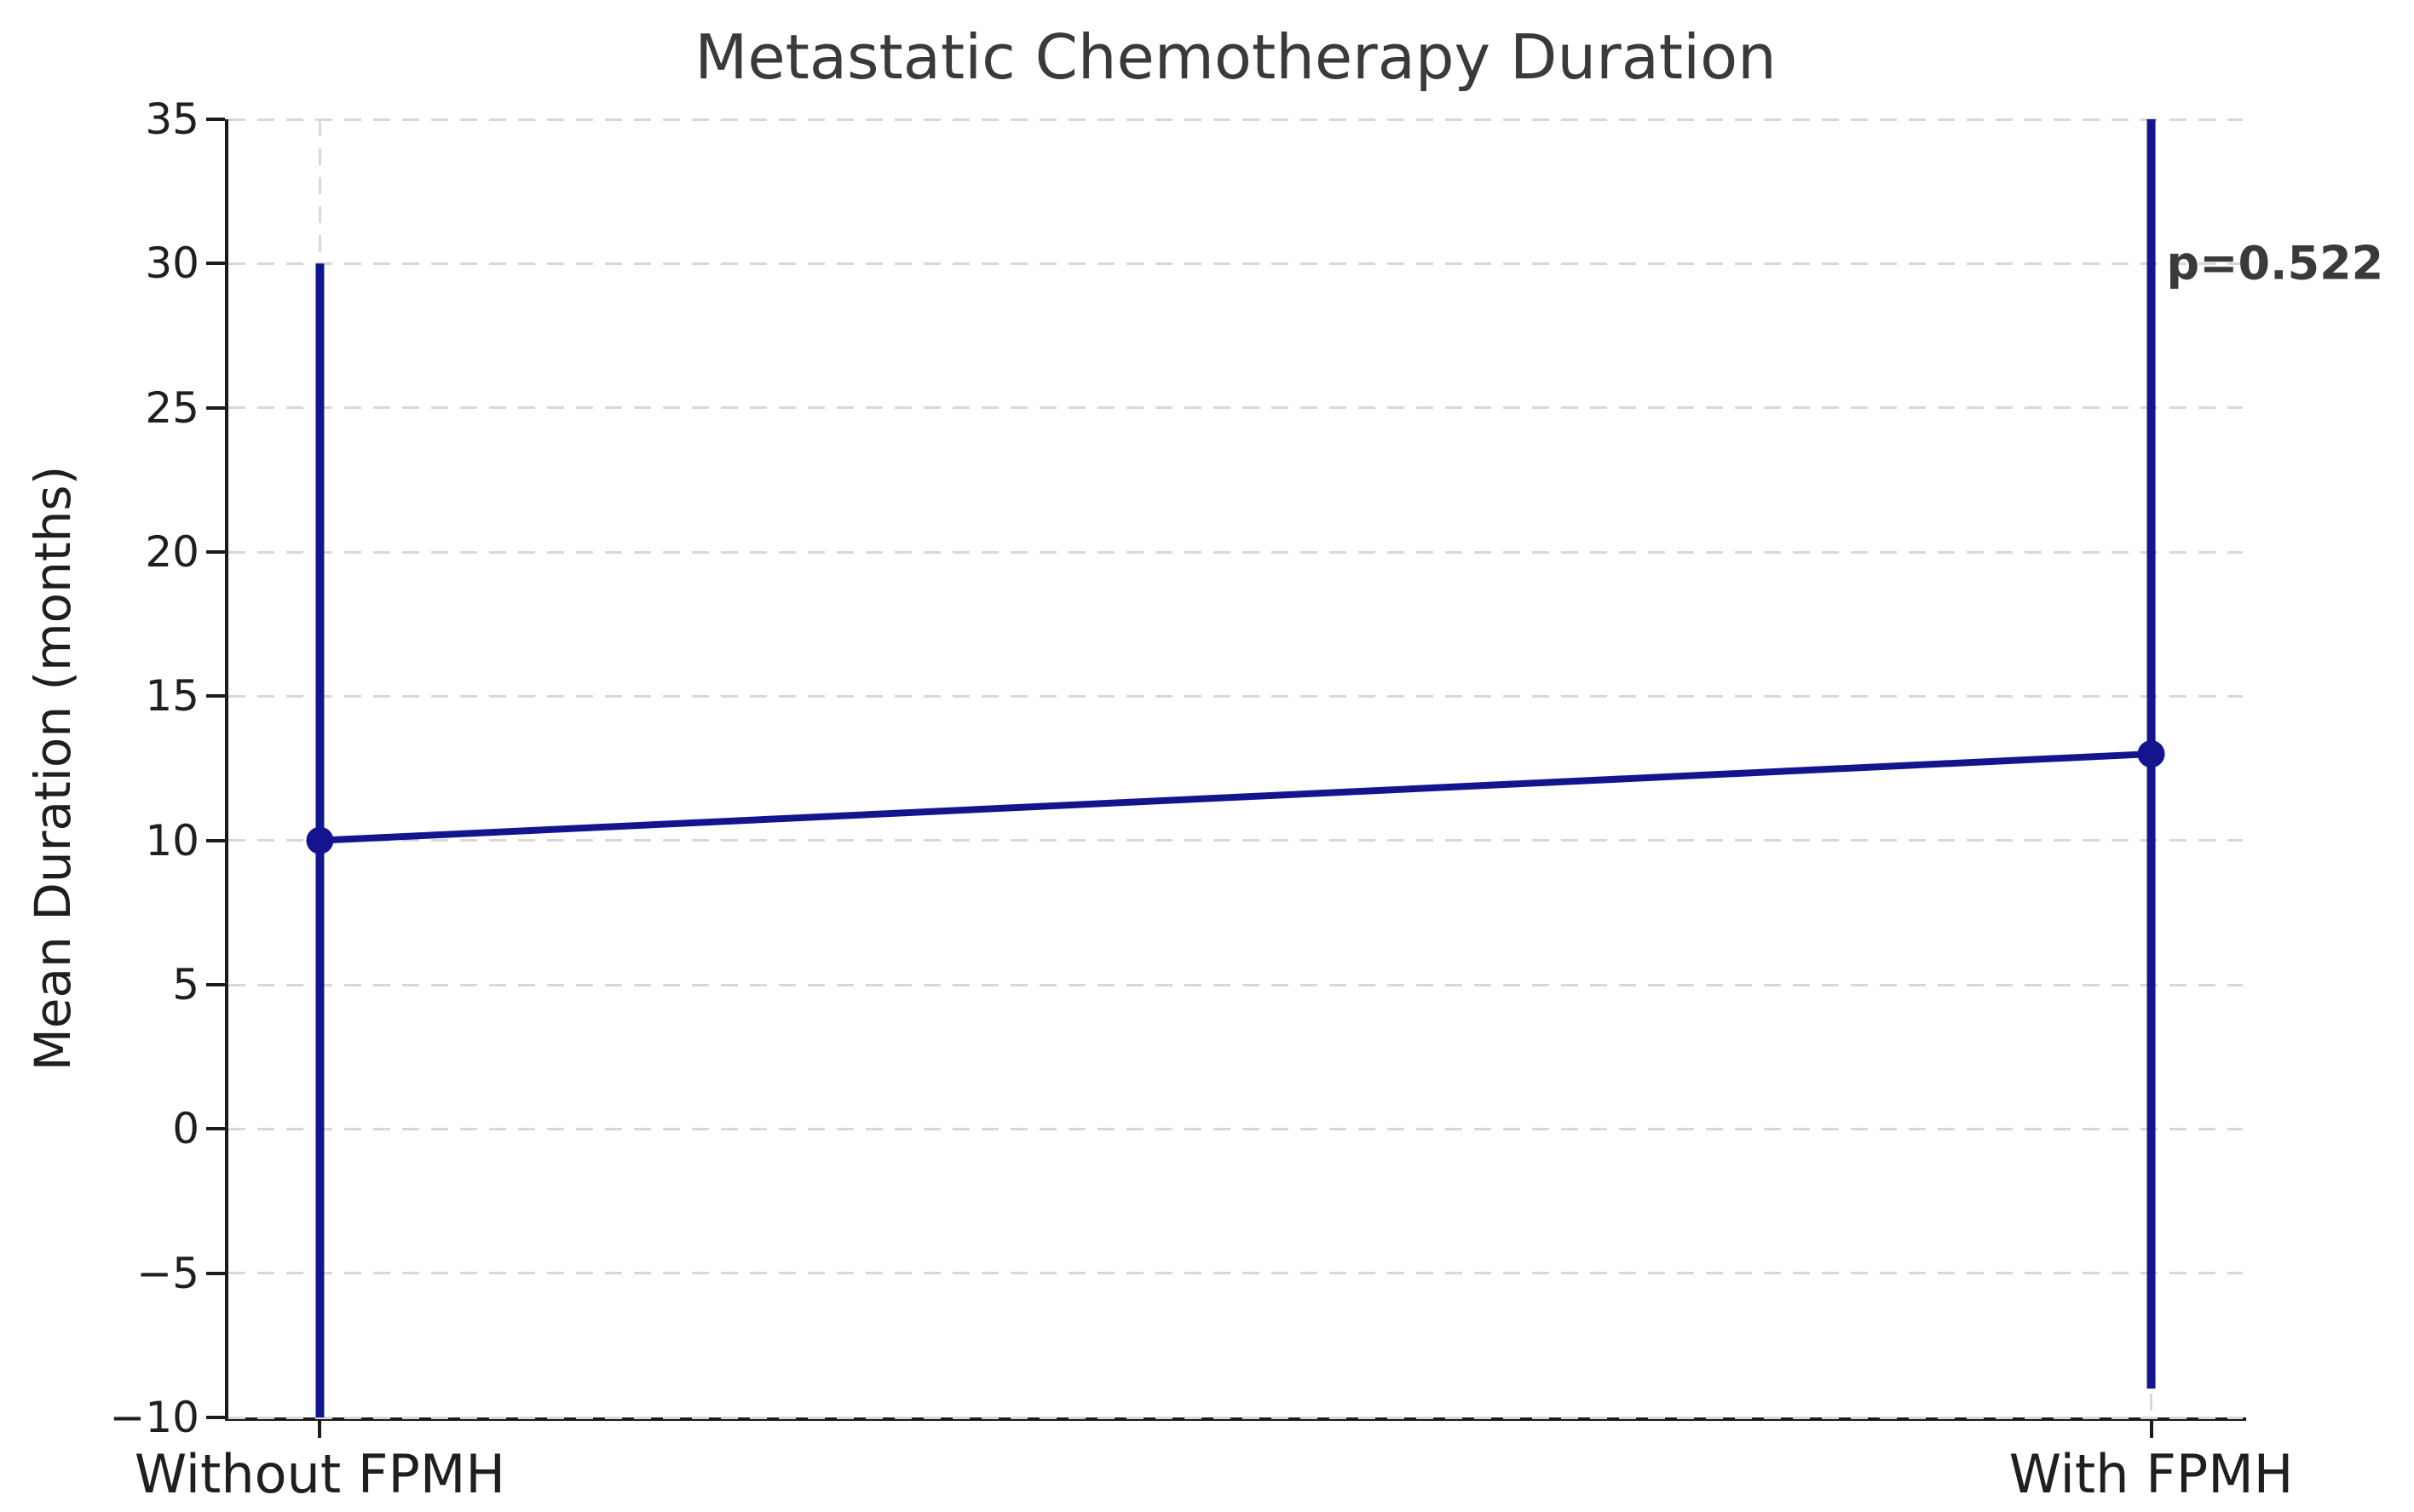 The height and width of the screenshot is (1512, 2414). I want to click on chart-title: Metastatic Chemotherapy Duration, so click(1235, 57).